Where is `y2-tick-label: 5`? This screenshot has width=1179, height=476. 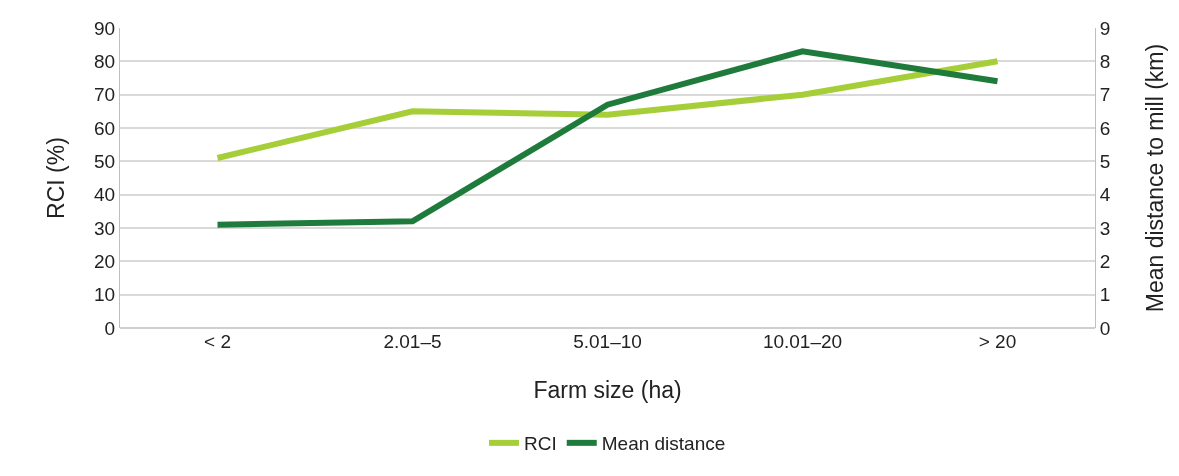 y2-tick-label: 5 is located at coordinates (1105, 161).